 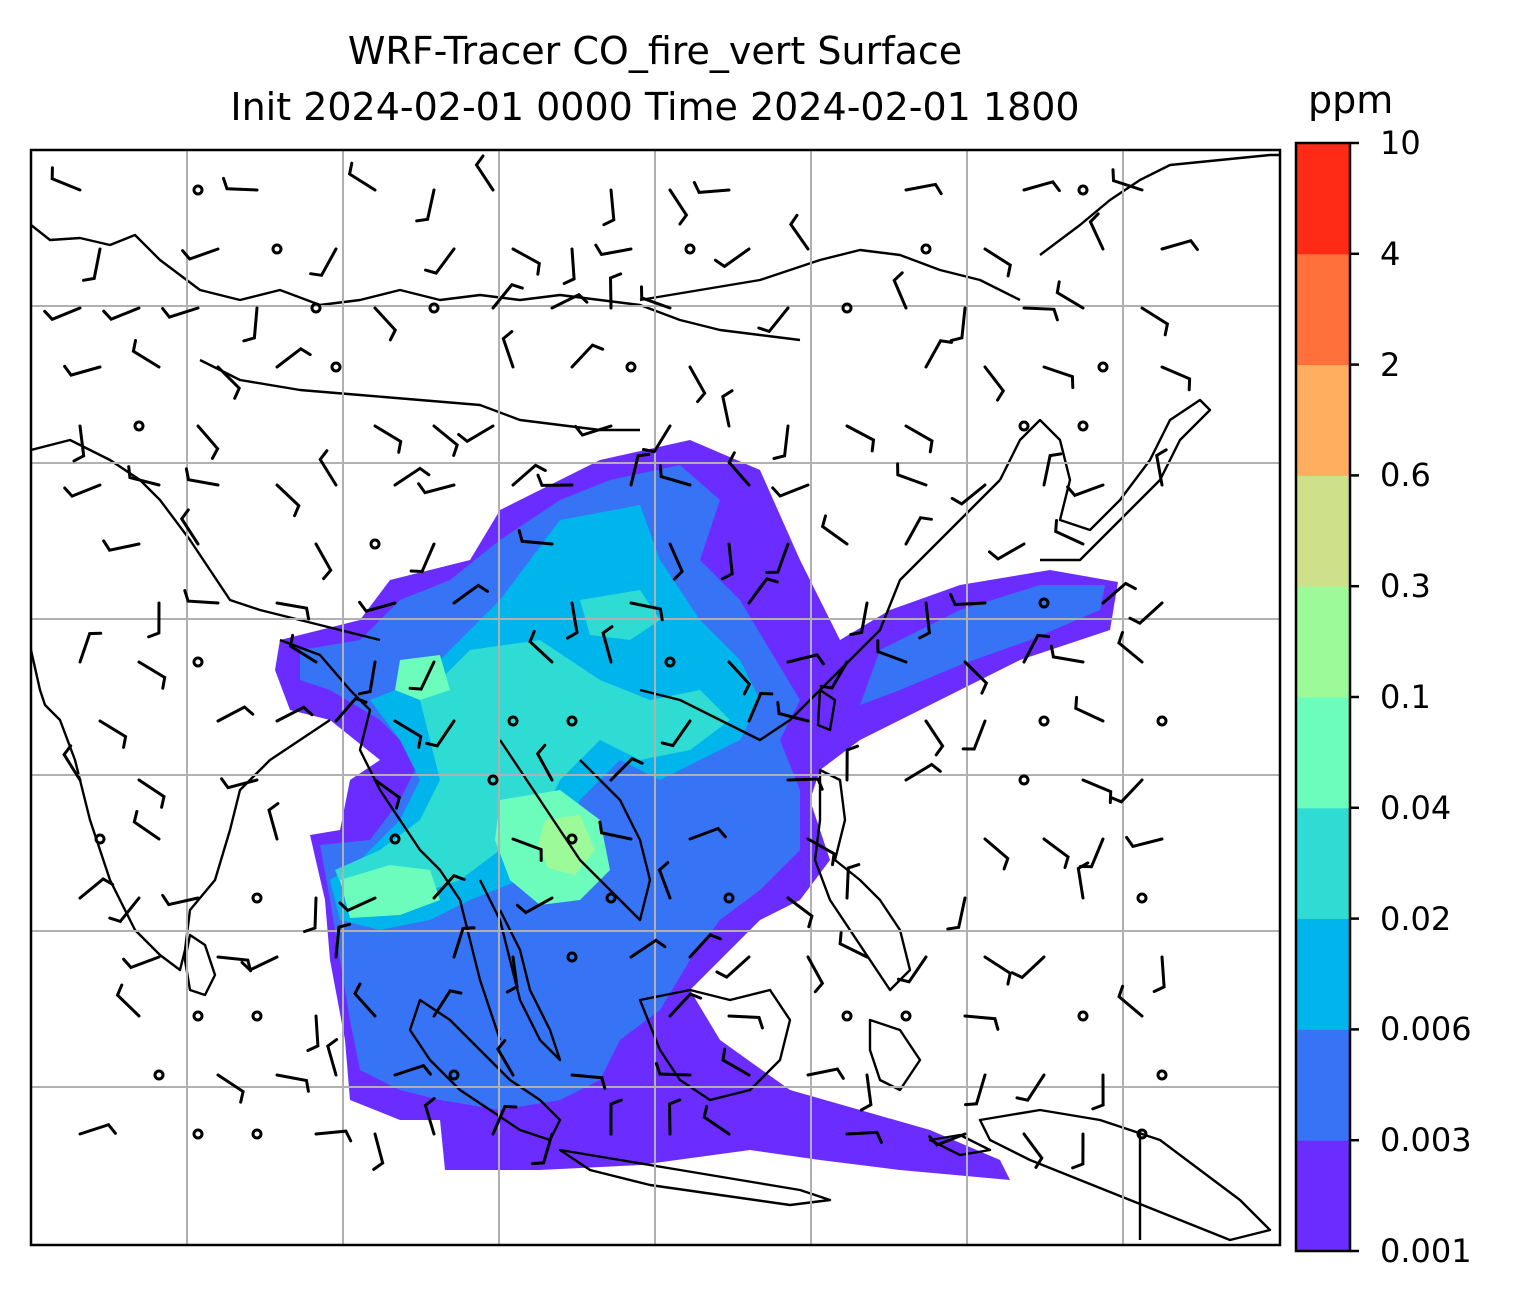 What do you see at coordinates (830, 275) in the screenshot?
I see `mongolia-border` at bounding box center [830, 275].